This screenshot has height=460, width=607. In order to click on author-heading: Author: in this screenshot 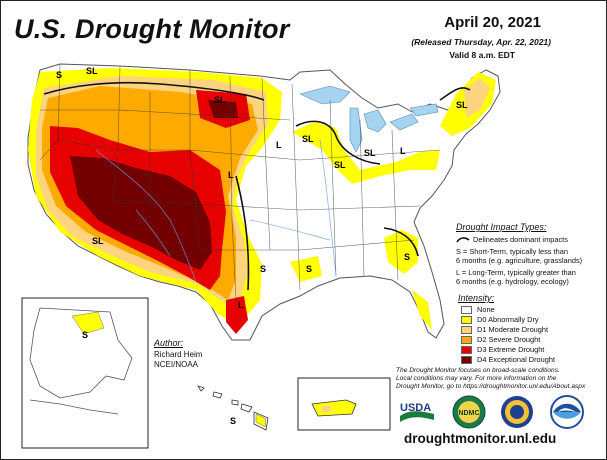, I will do `click(169, 343)`.